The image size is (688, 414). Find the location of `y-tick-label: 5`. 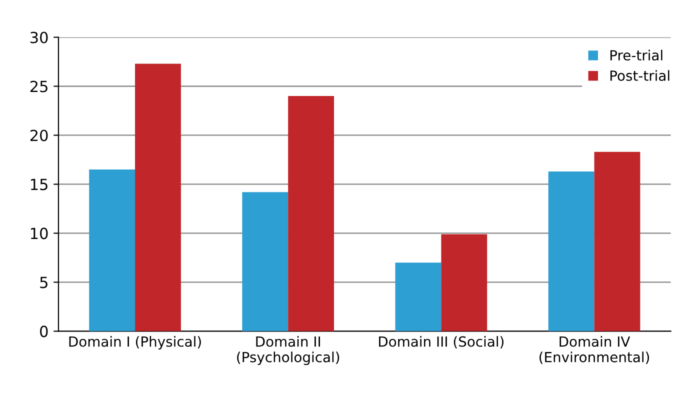

y-tick-label: 5 is located at coordinates (44, 282).